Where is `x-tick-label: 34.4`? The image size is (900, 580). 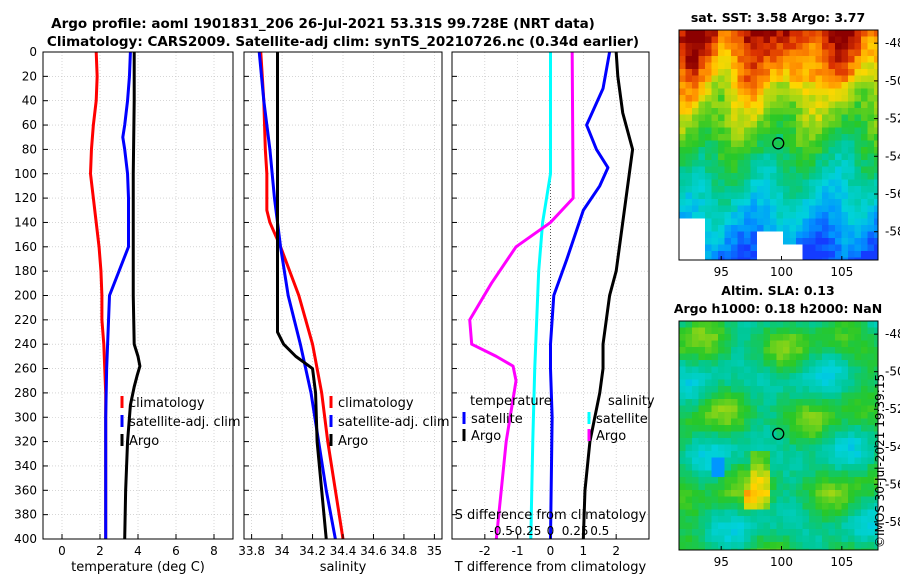 x-tick-label: 34.4 is located at coordinates (343, 551).